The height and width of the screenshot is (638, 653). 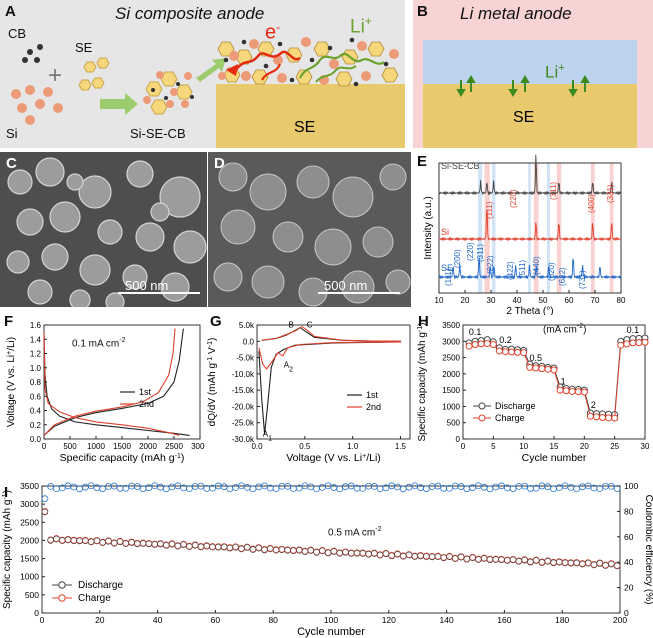 What do you see at coordinates (513, 198) in the screenshot?
I see `si-plane-label: (220)` at bounding box center [513, 198].